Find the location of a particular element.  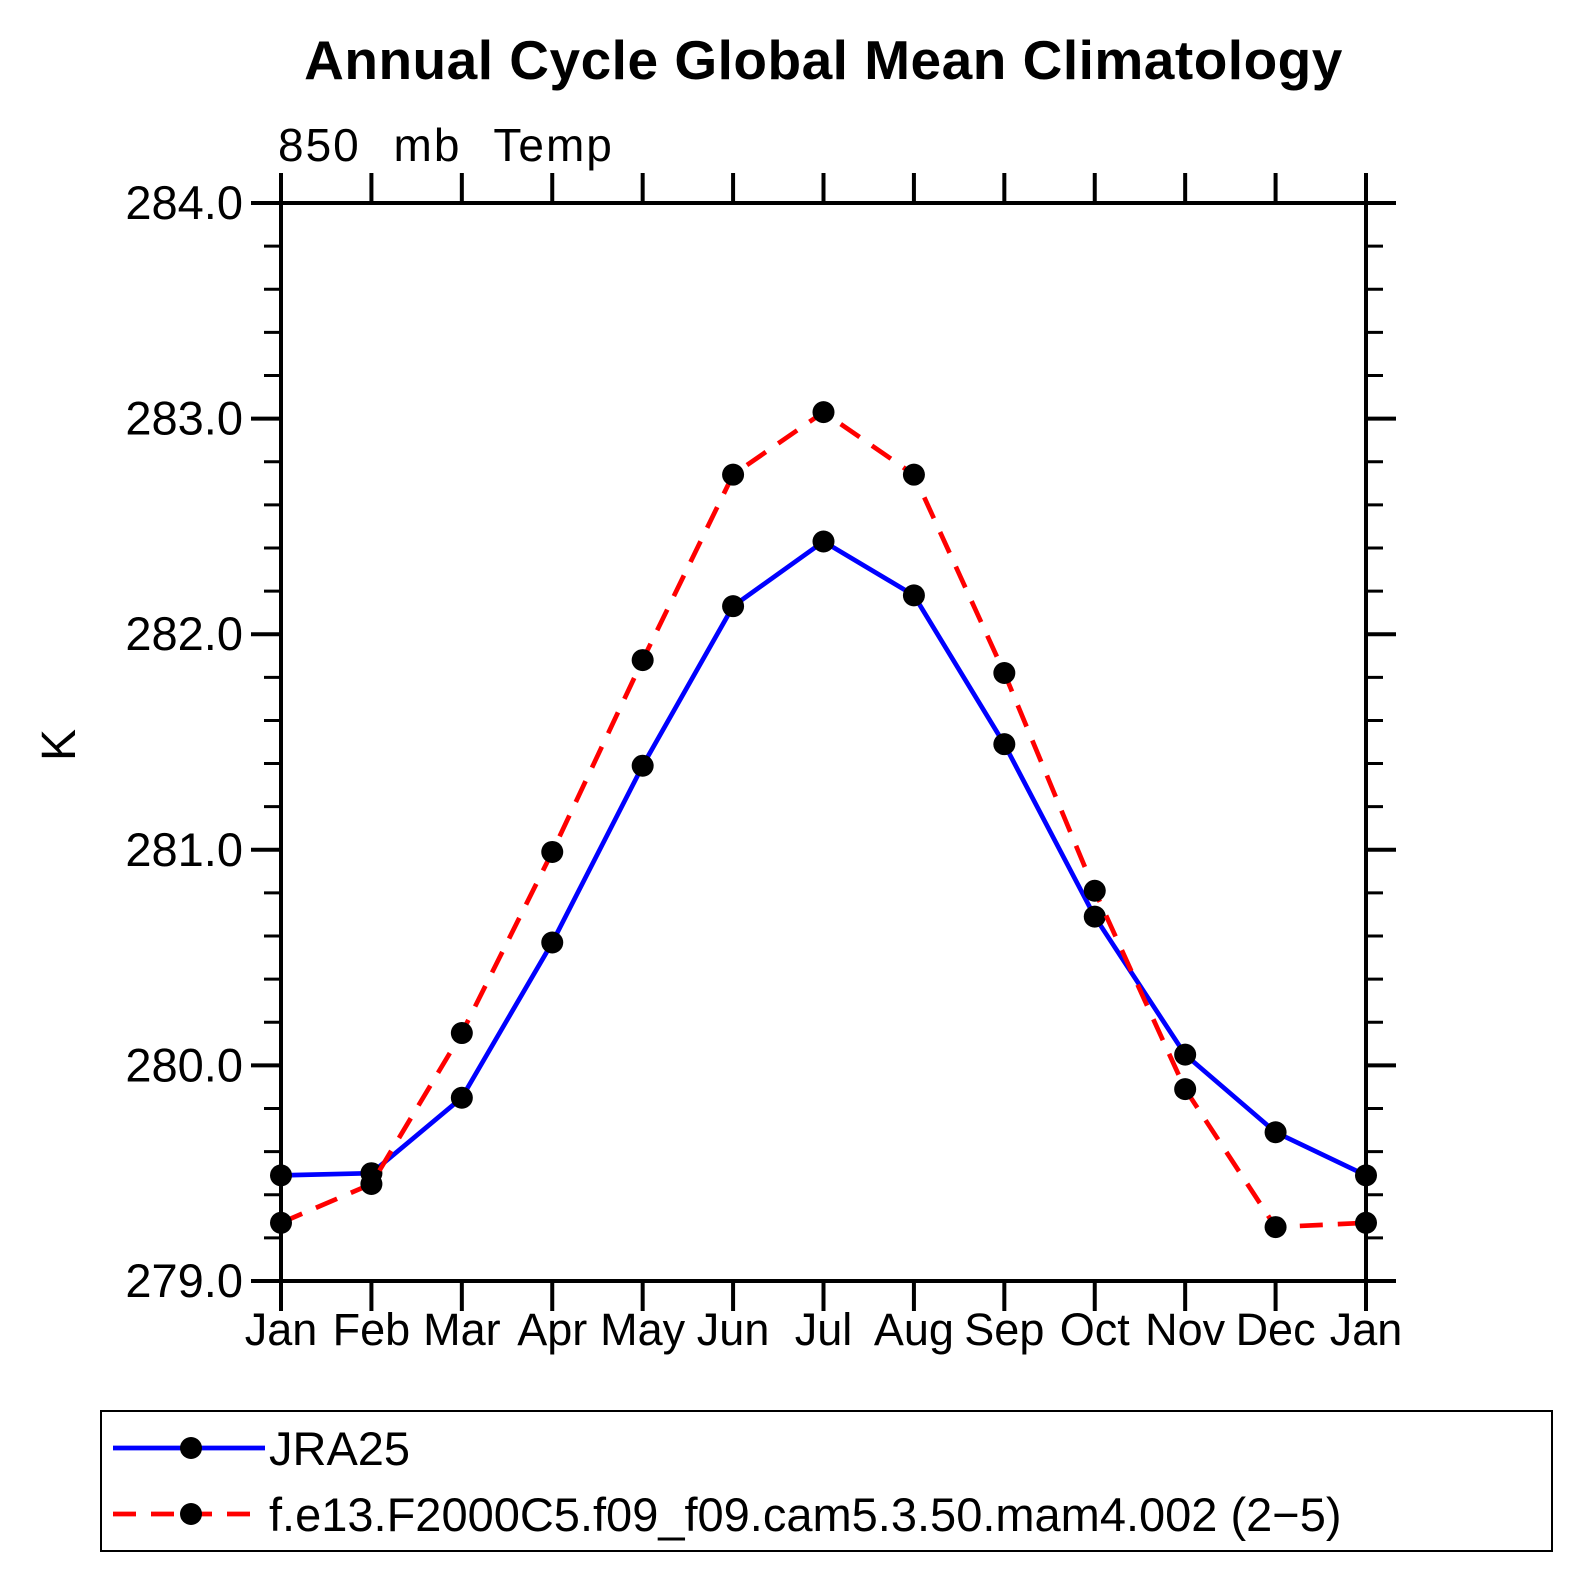

legend-item-jra25: JRA25 is located at coordinates (259, 1448).